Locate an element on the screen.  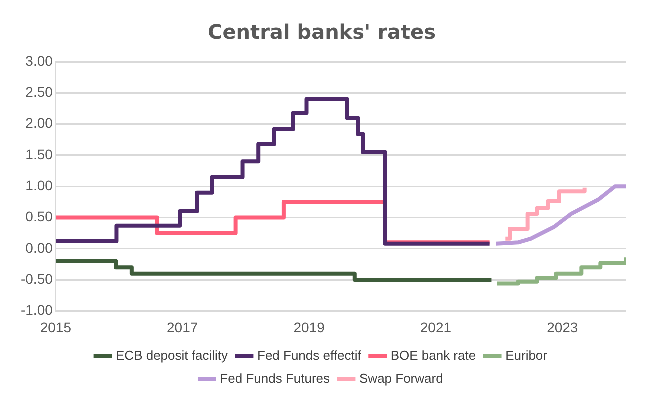
x-tick-label: 2021 is located at coordinates (436, 327).